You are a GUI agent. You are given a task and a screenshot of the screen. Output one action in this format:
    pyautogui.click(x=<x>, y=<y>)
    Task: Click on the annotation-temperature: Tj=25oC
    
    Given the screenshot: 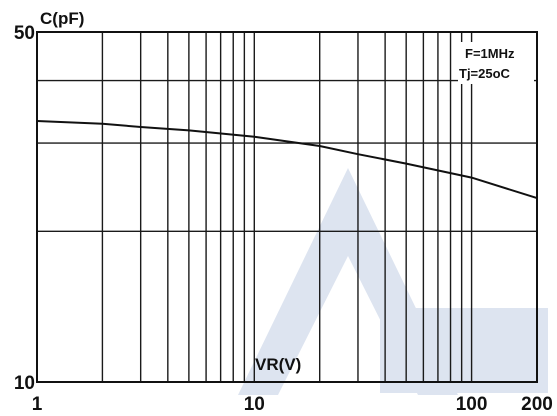 What is the action you would take?
    pyautogui.click(x=485, y=73)
    